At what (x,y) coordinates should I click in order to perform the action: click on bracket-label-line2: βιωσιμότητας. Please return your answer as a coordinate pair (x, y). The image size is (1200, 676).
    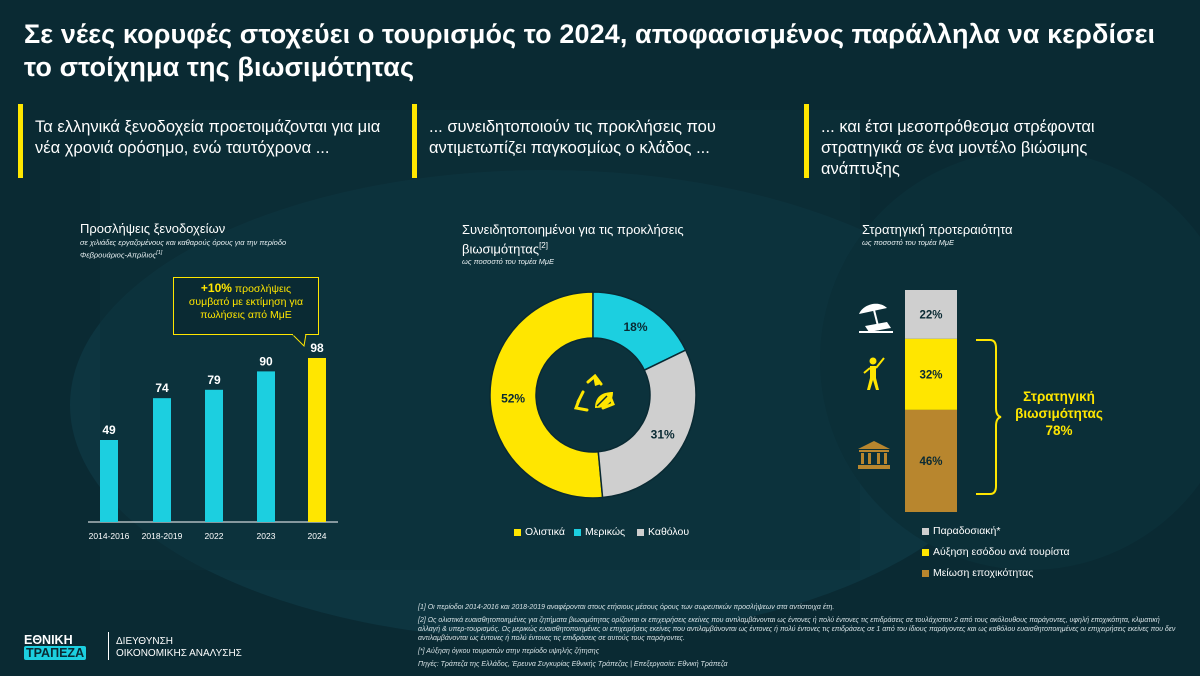
    Looking at the image, I should click on (1059, 413).